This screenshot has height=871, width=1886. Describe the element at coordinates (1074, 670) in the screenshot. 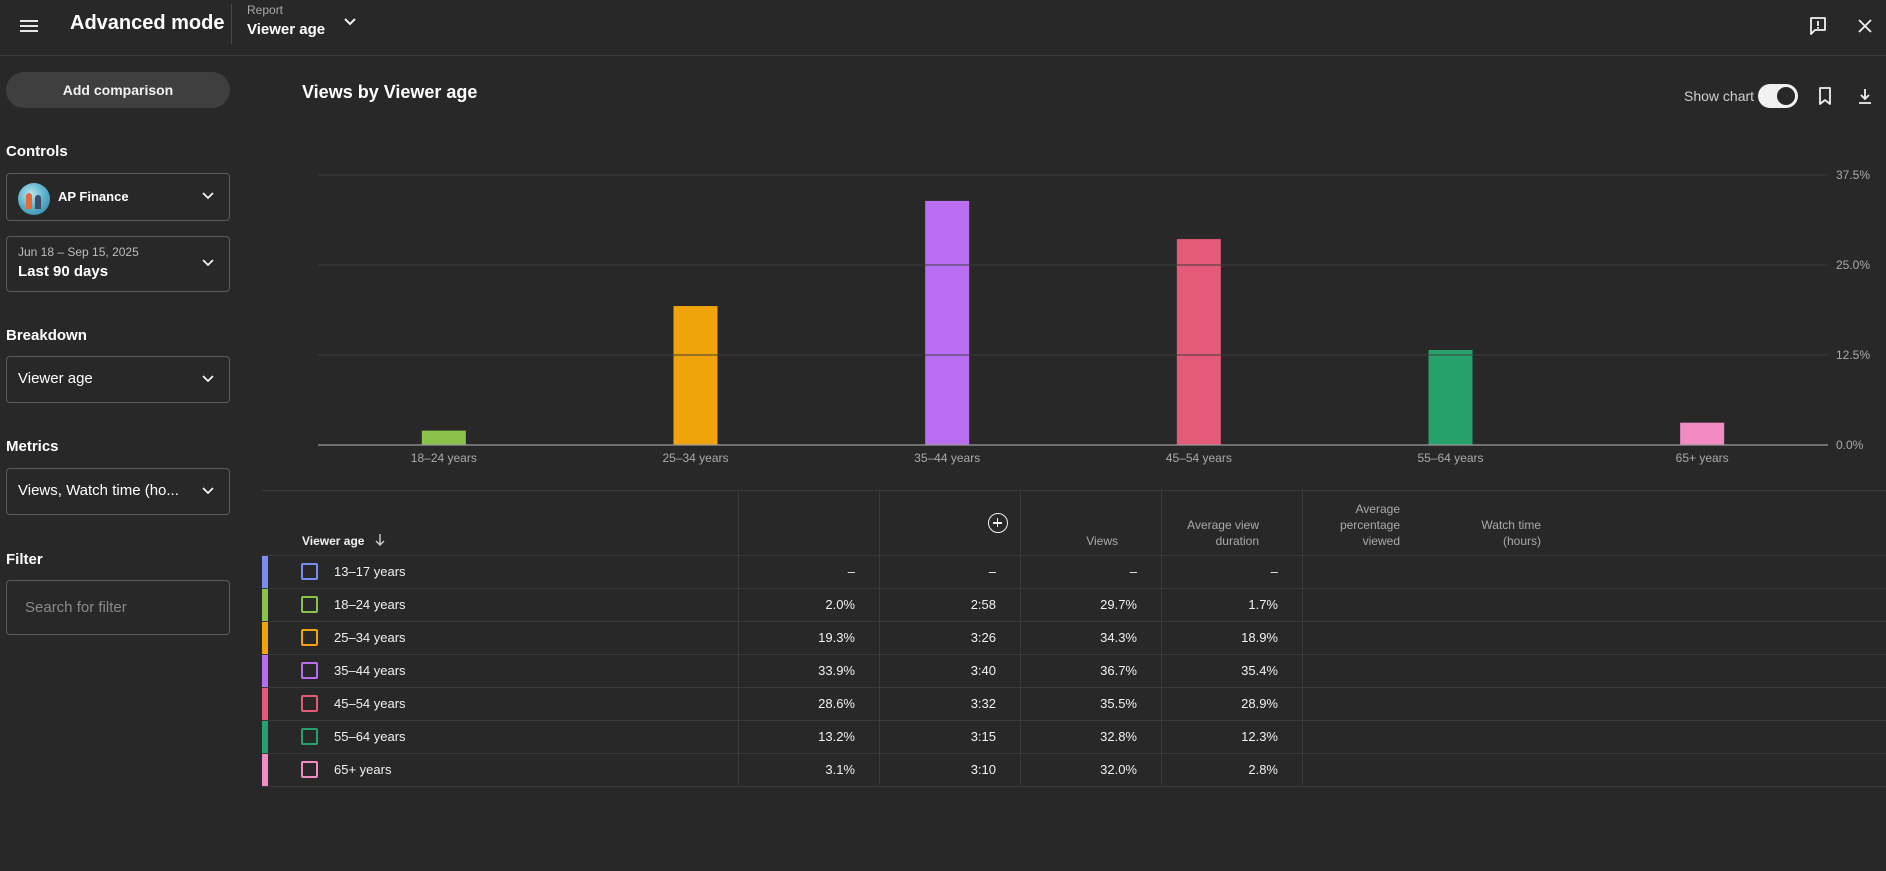

I see `table-row: 35–44 years 33.9% 3:40 36.7% 35.4%` at that location.